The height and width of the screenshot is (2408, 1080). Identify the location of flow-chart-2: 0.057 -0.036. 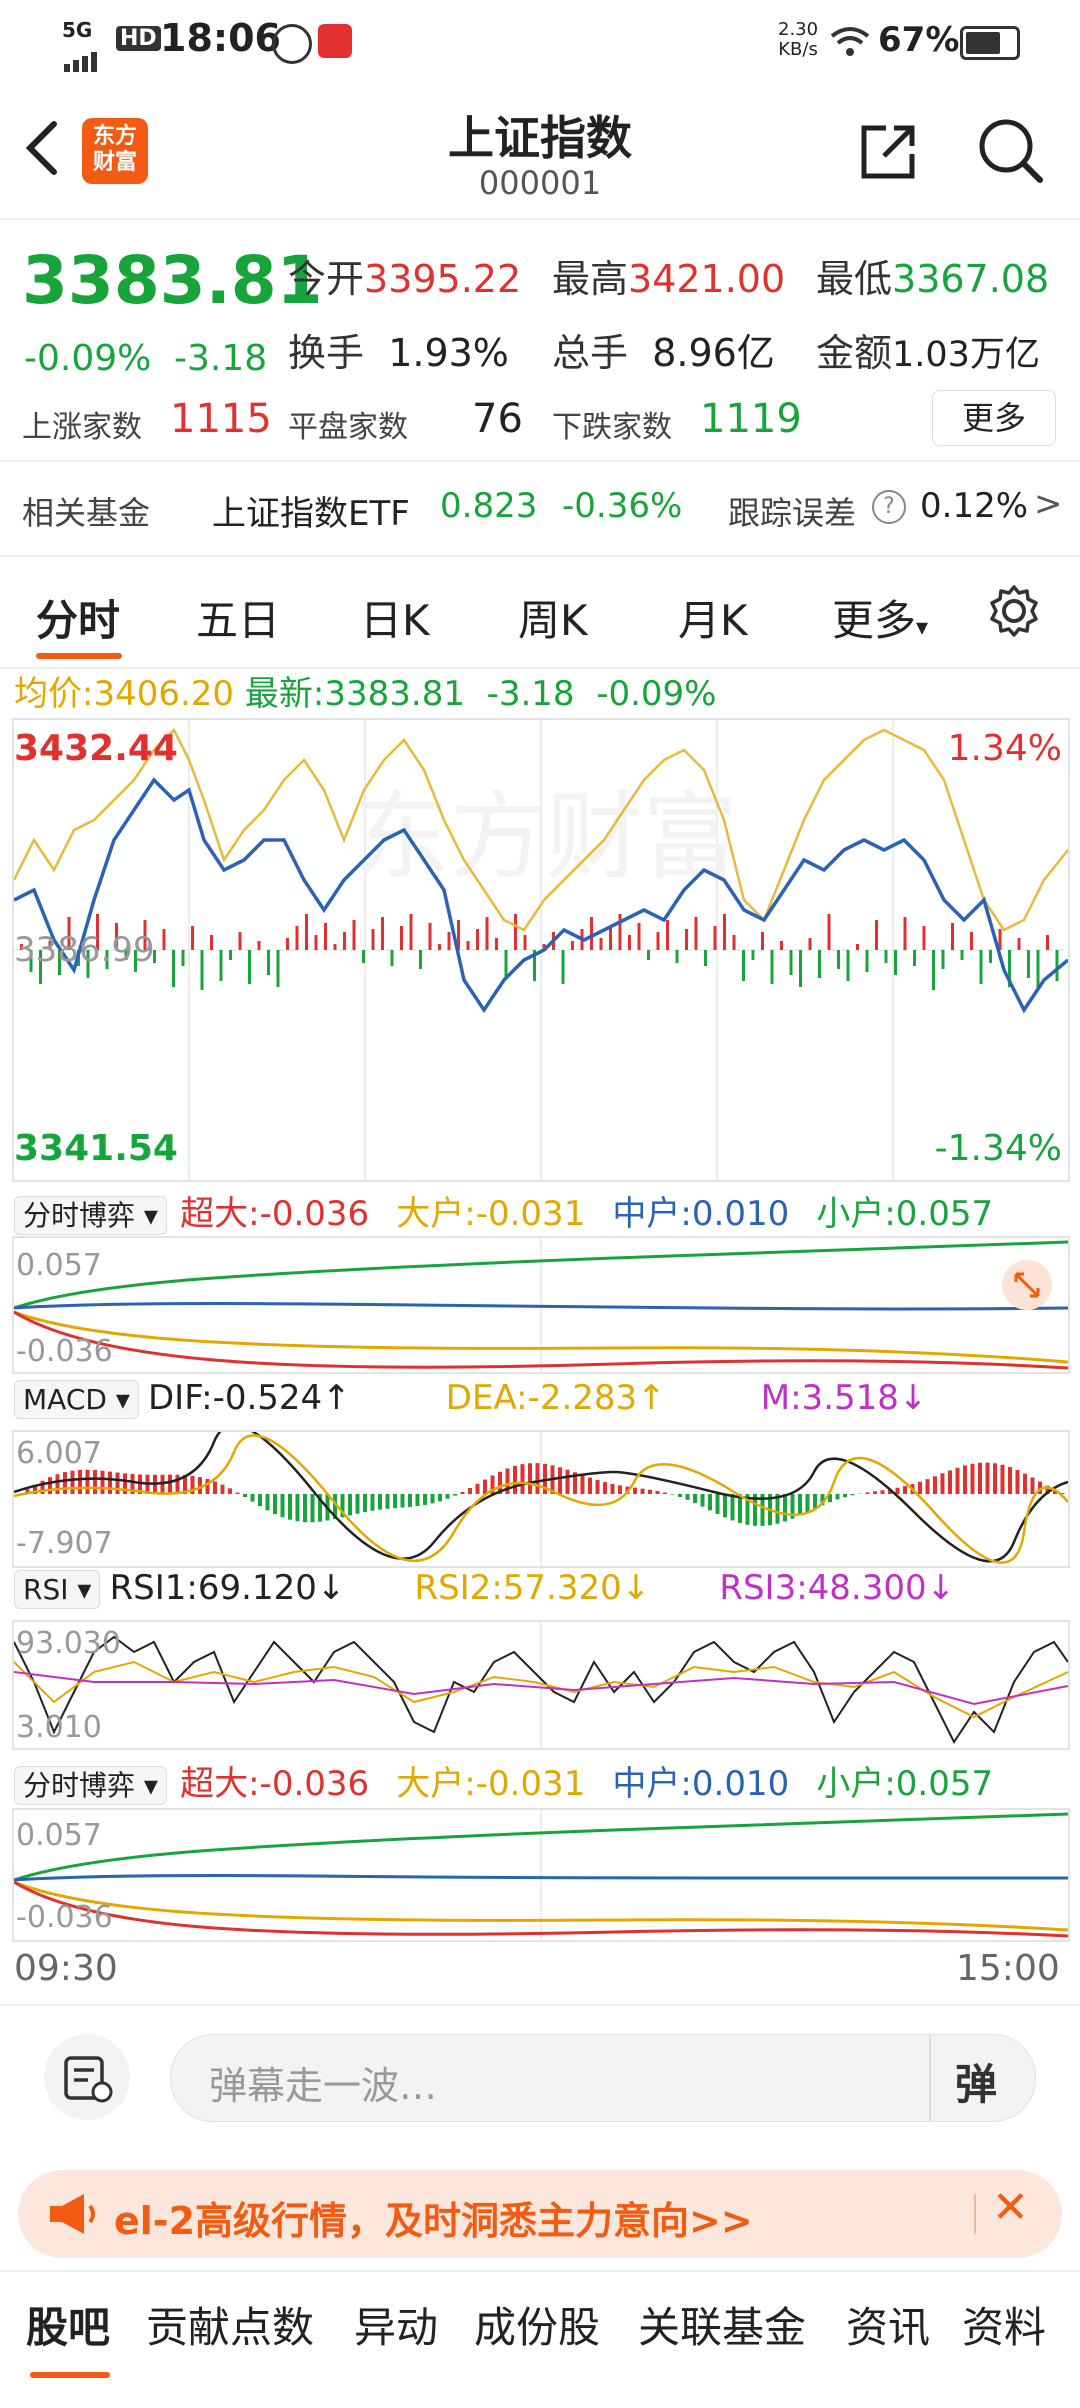
(541, 1875).